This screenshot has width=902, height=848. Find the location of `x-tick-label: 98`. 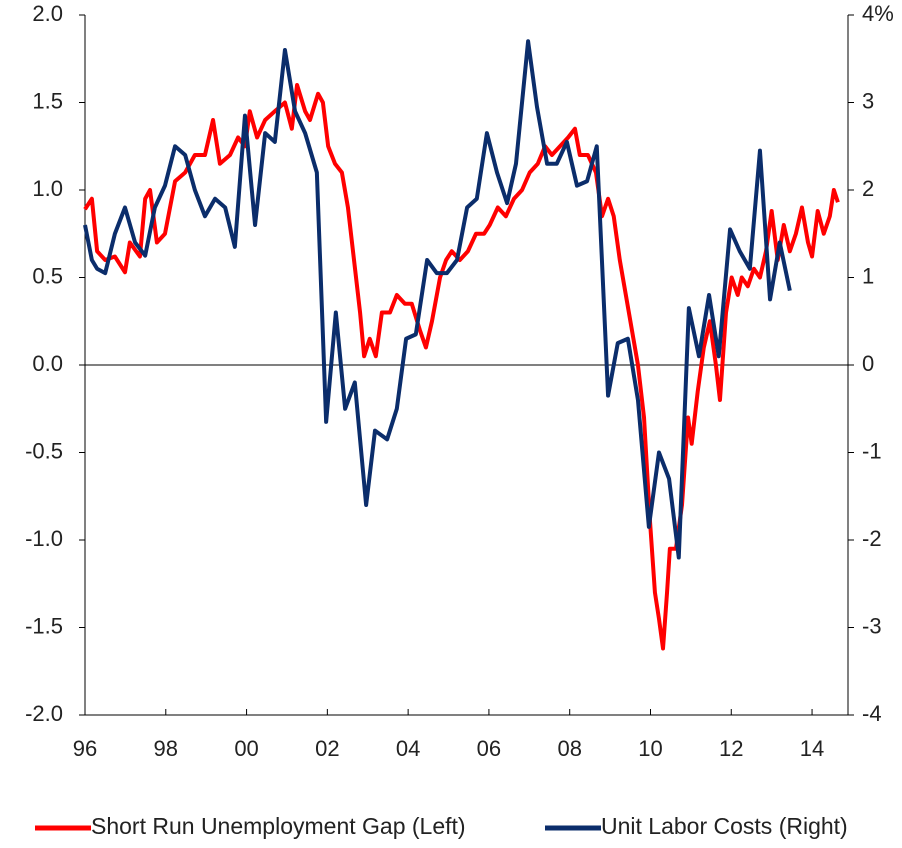

x-tick-label: 98 is located at coordinates (166, 748).